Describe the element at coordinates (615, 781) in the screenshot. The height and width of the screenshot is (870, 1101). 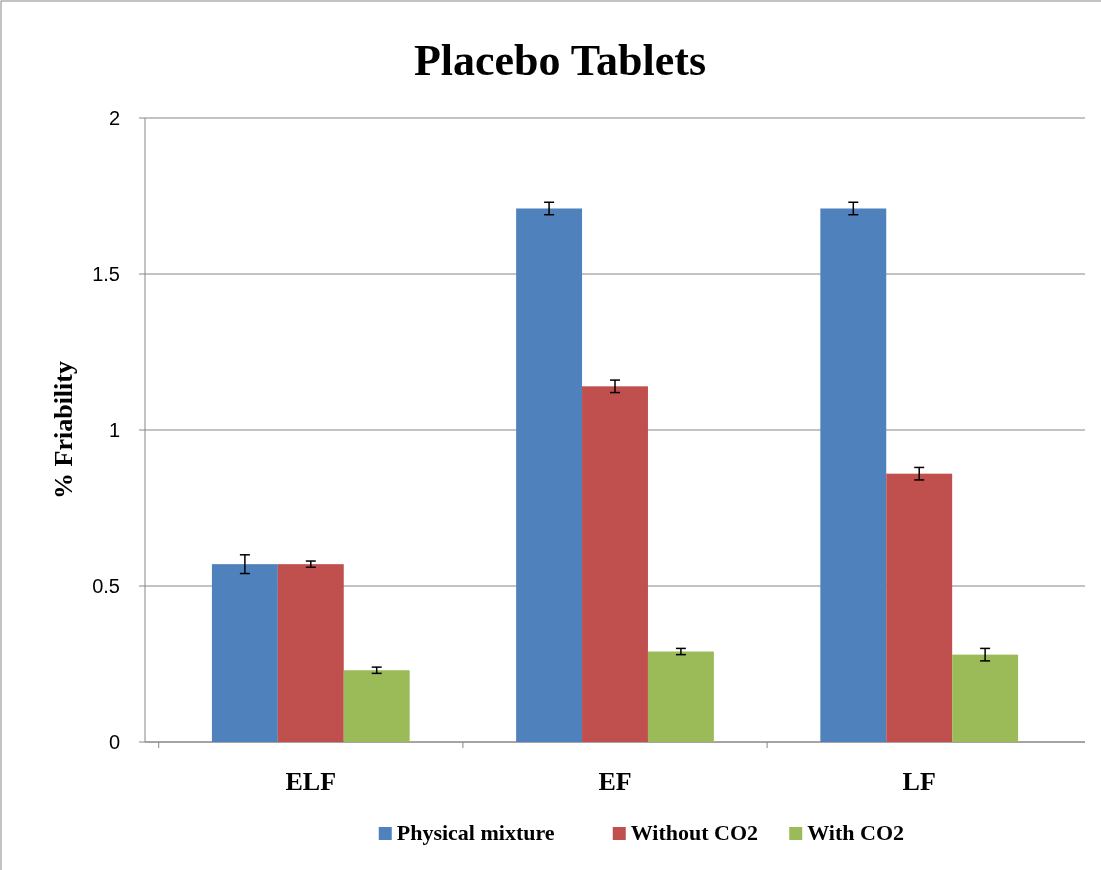
I see `x-tick-label: EF` at that location.